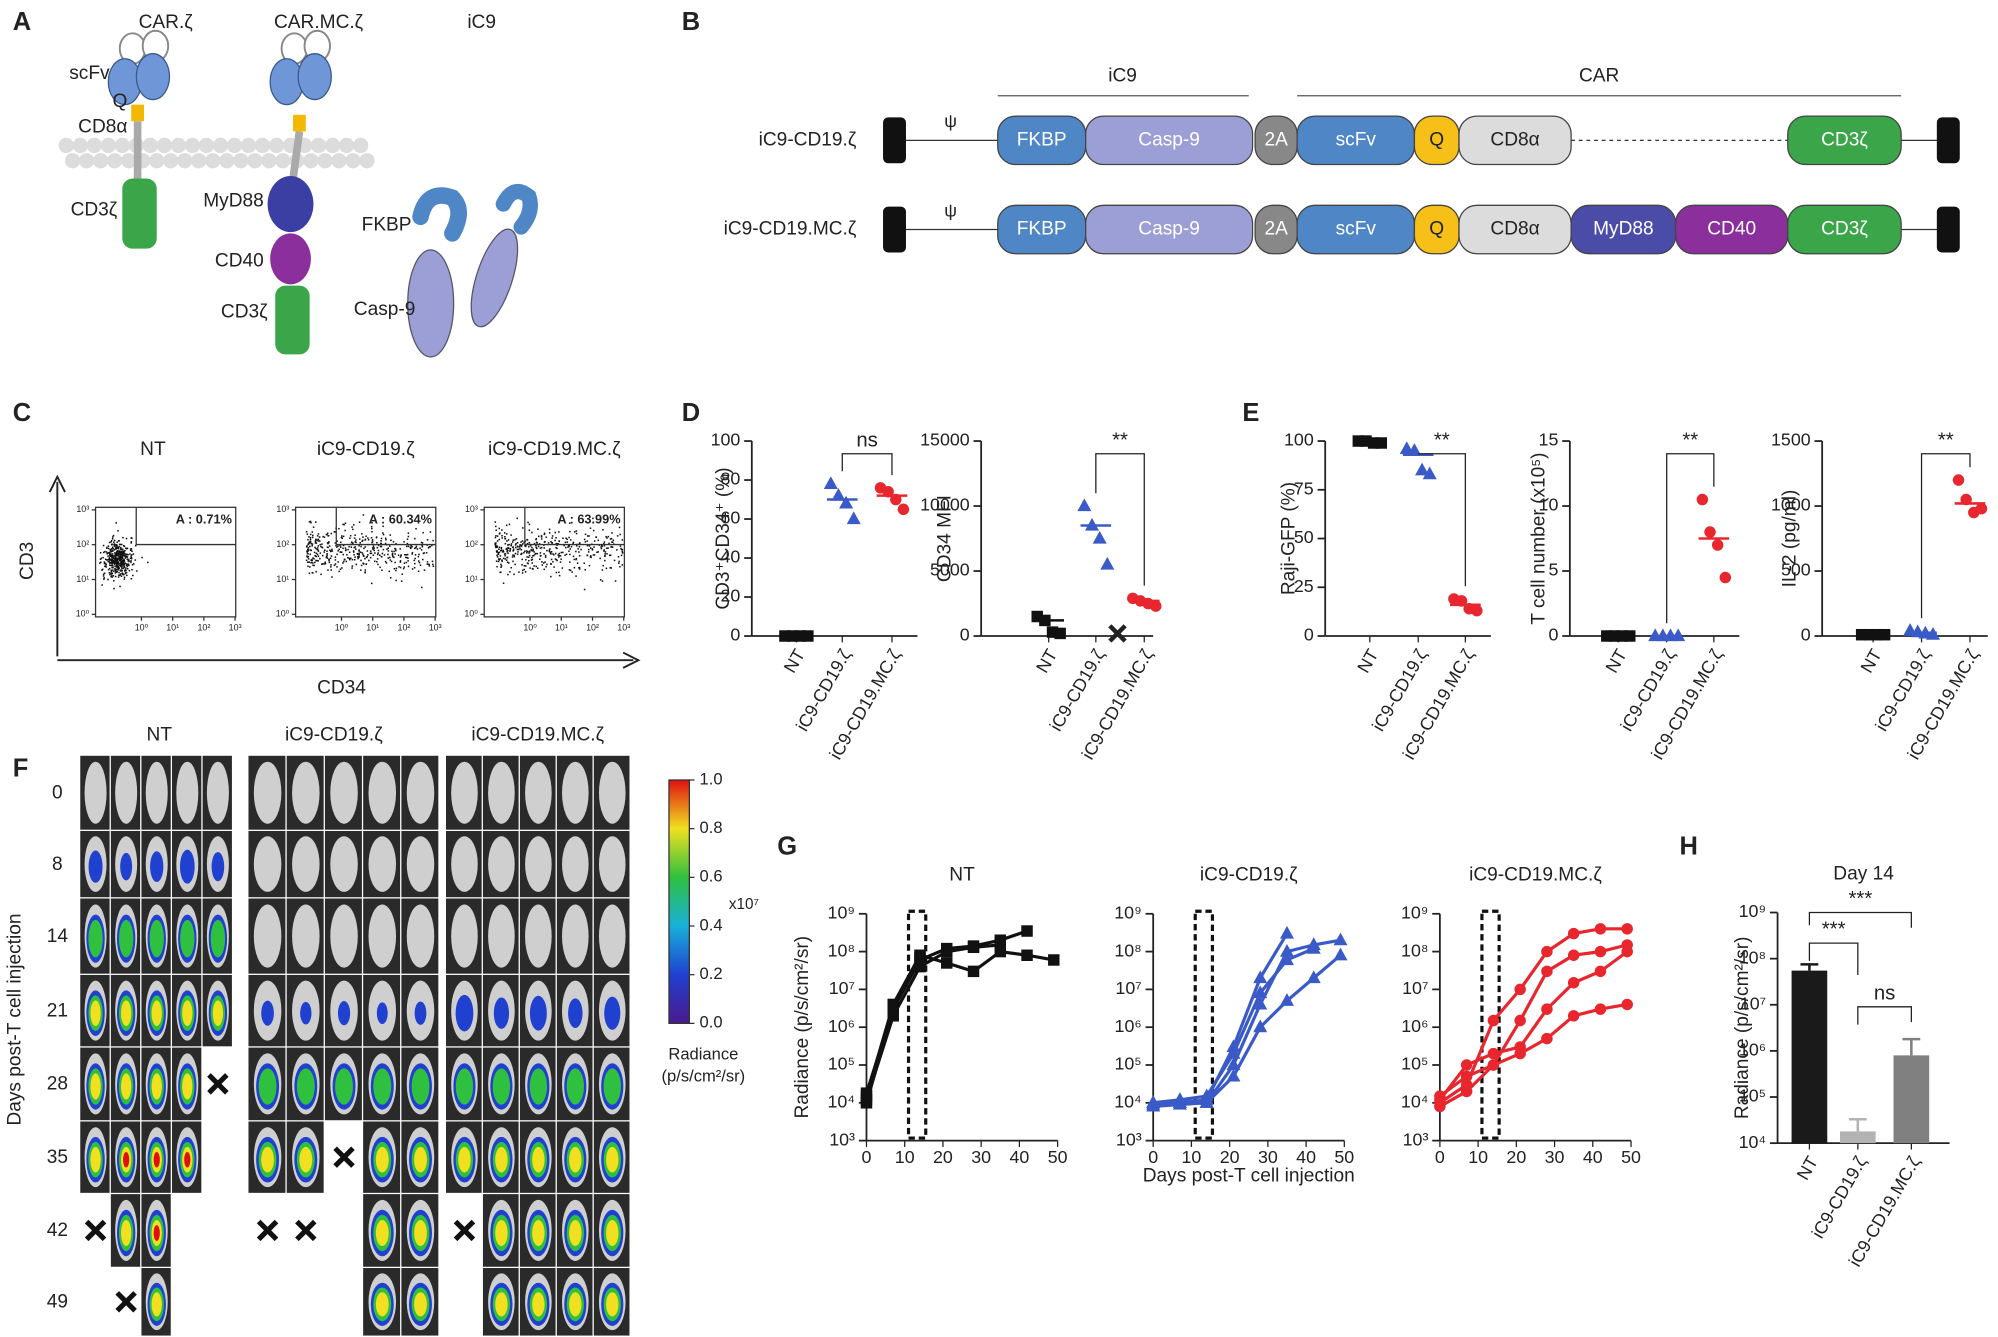 The image size is (1998, 1337). Describe the element at coordinates (1058, 1157) in the screenshot. I see `x-tick-label: 50` at that location.